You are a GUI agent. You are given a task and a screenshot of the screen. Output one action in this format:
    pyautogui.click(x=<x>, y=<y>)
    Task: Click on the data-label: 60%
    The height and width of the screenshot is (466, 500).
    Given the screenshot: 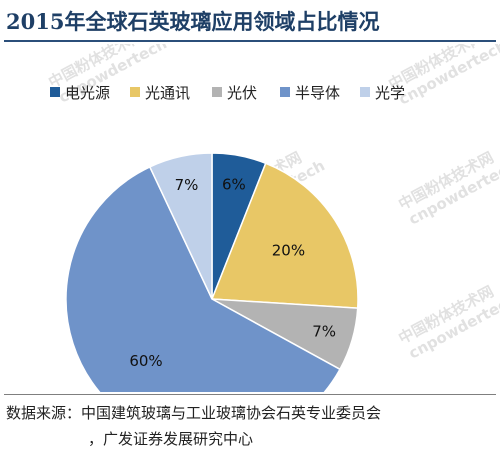 What is the action you would take?
    pyautogui.click(x=145, y=361)
    